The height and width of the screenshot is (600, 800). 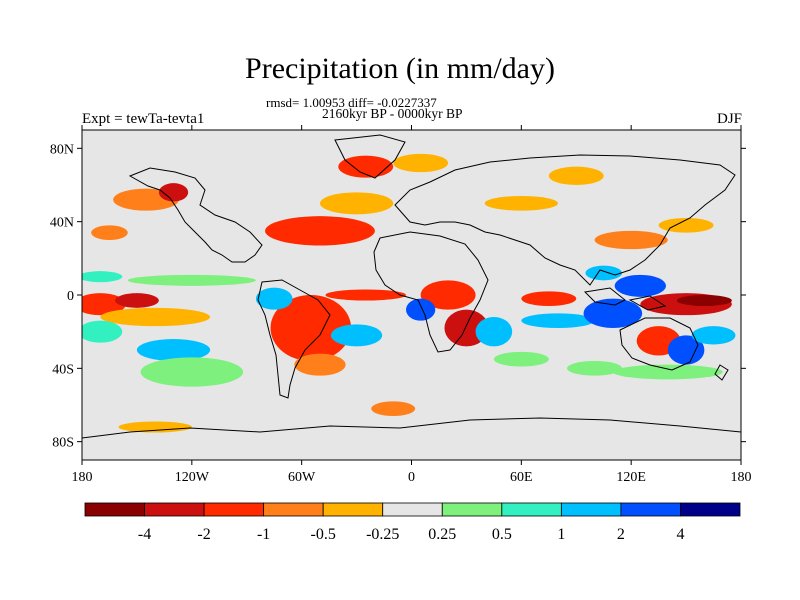 What do you see at coordinates (729, 119) in the screenshot?
I see `season-label: DJF` at bounding box center [729, 119].